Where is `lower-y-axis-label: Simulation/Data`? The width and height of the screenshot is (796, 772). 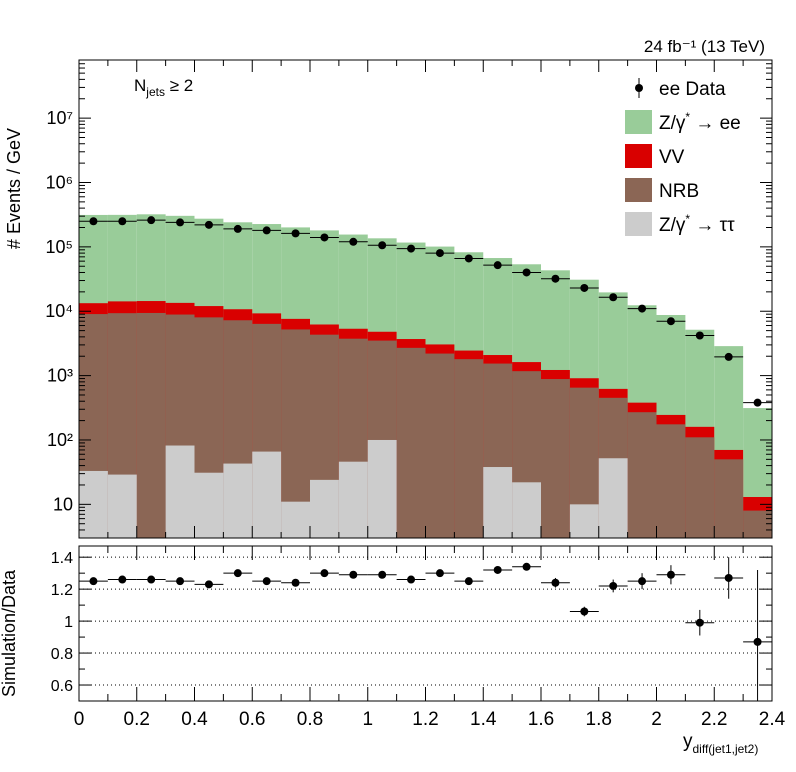
lower-y-axis-label: Simulation/Data is located at coordinates (9, 633).